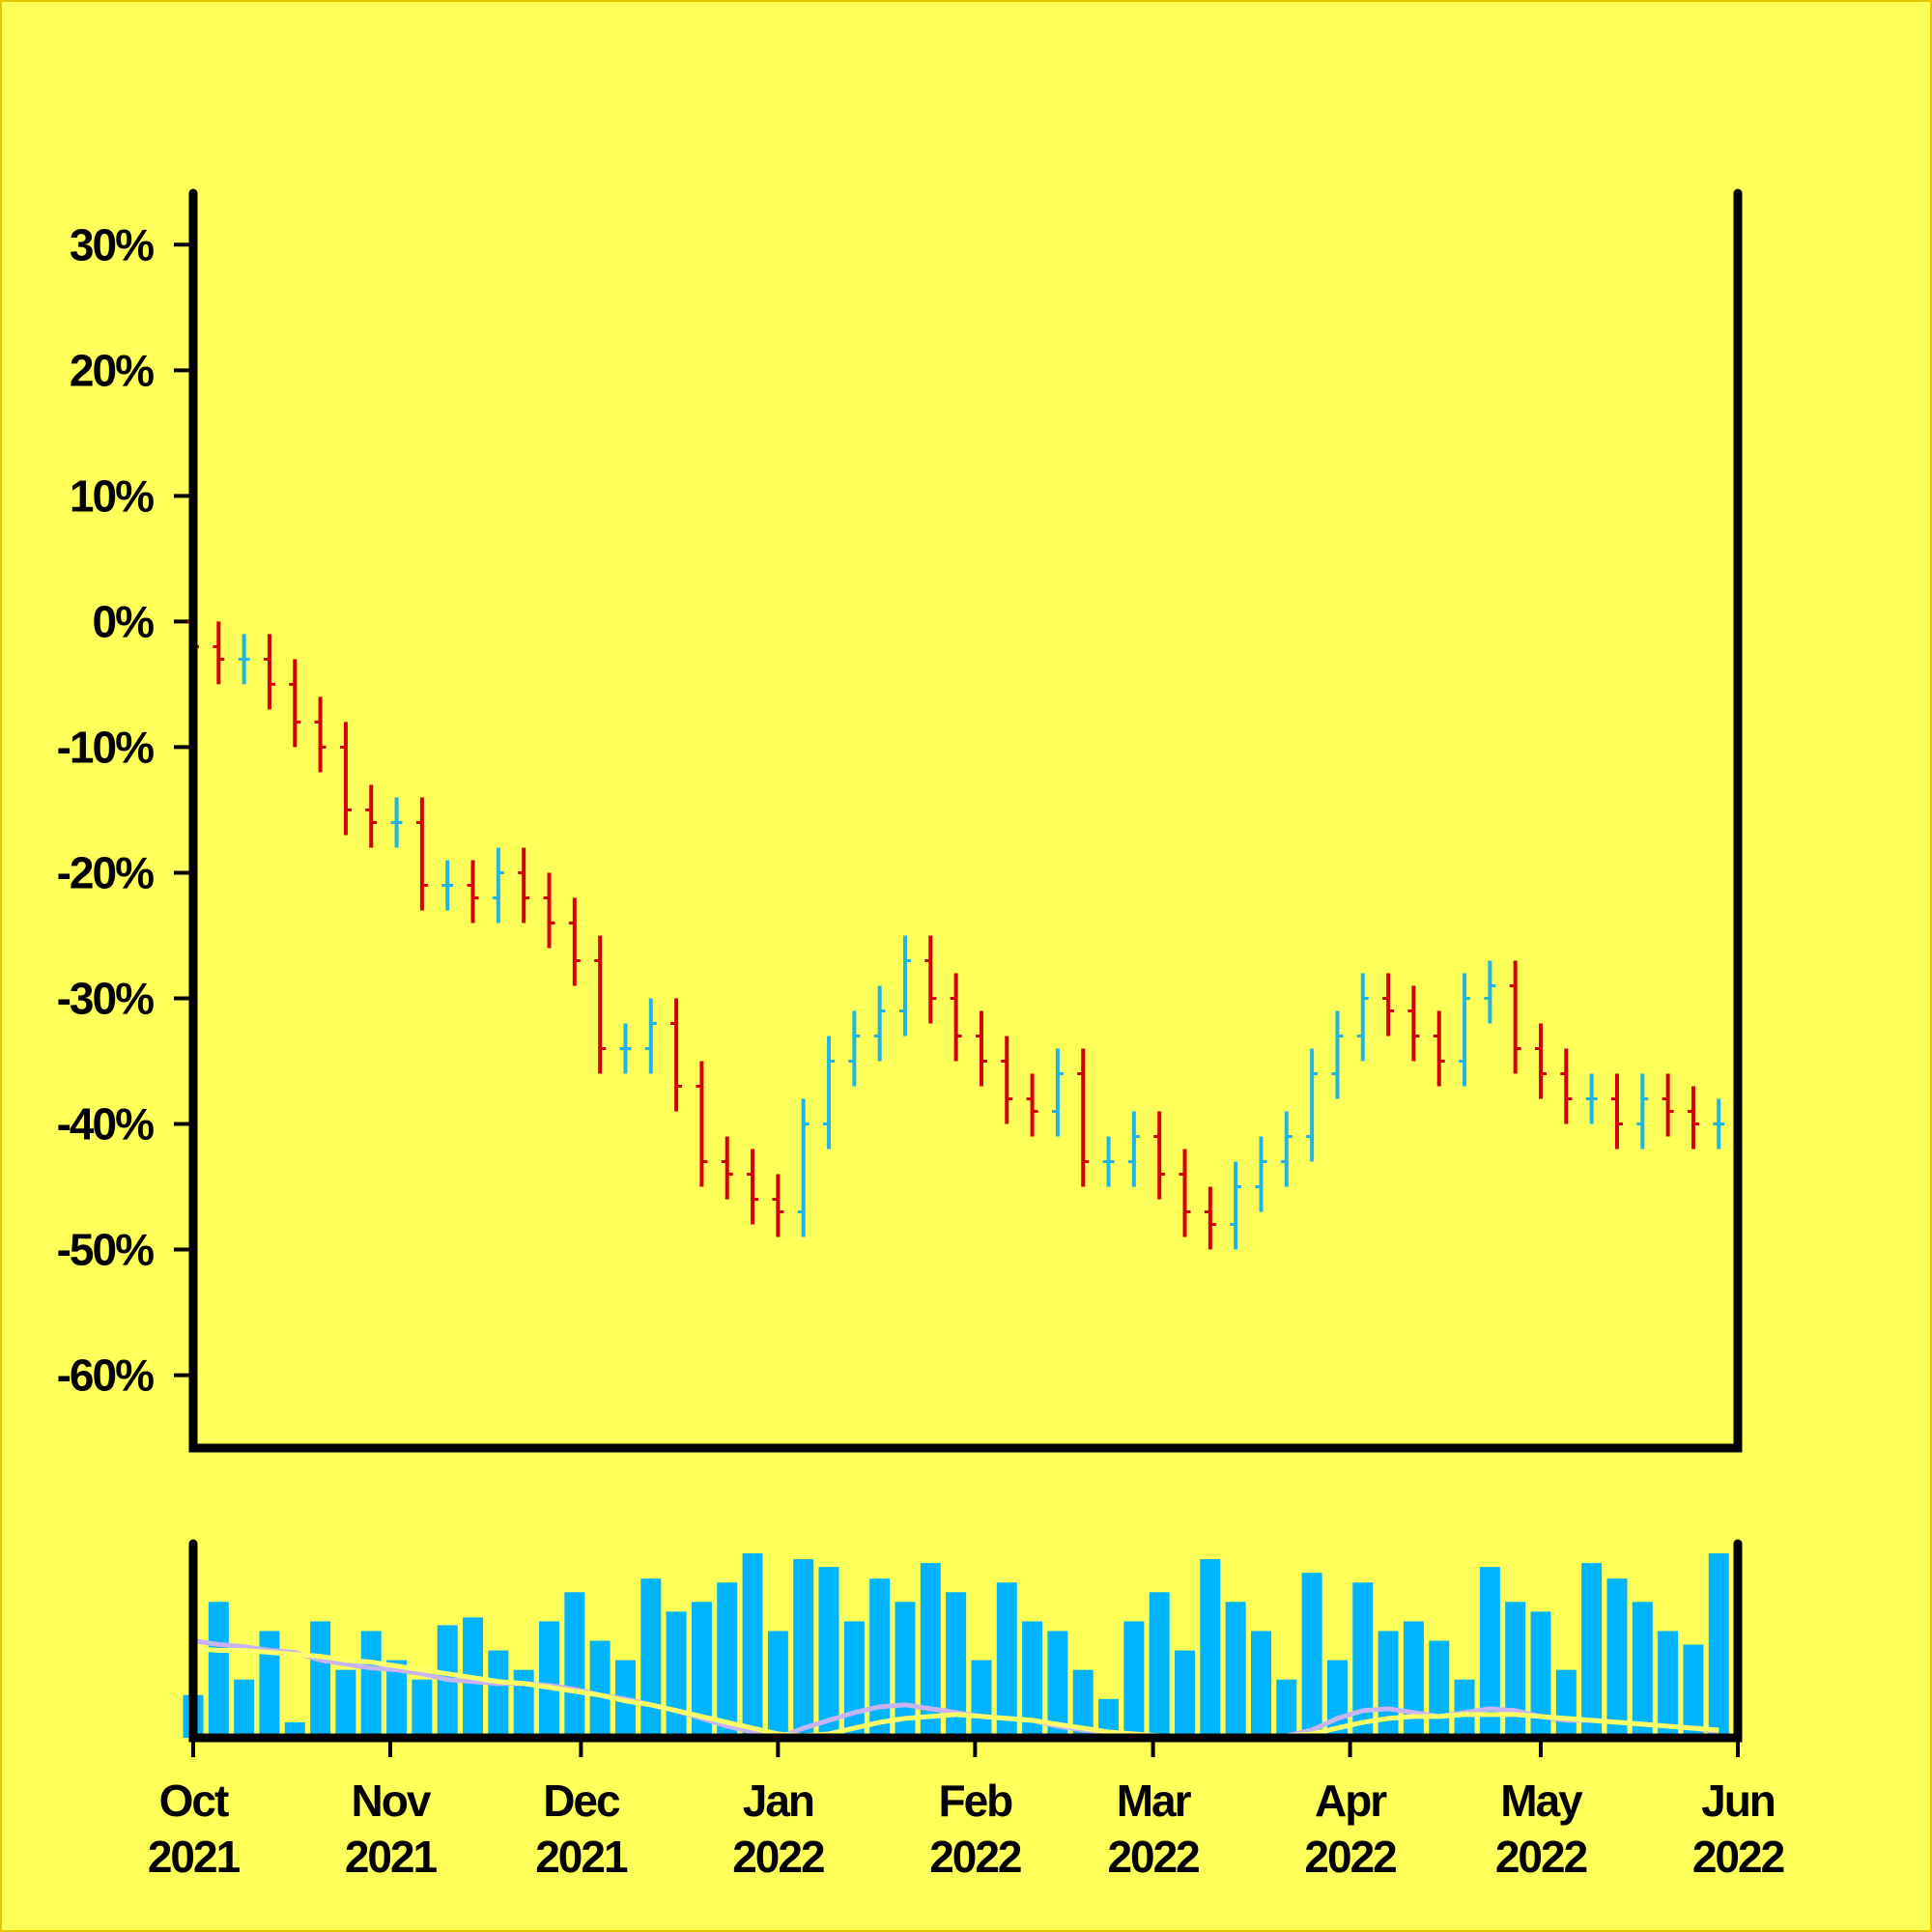 This screenshot has height=1932, width=1932. What do you see at coordinates (105, 872) in the screenshot?
I see `y-tick-label: -20%` at bounding box center [105, 872].